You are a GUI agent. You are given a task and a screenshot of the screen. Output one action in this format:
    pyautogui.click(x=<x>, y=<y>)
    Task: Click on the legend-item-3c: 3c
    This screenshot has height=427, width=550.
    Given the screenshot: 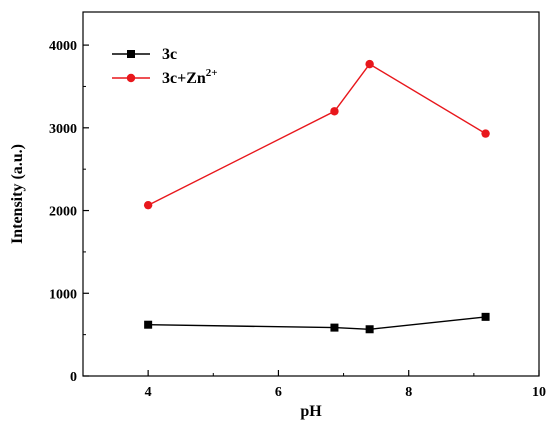 What is the action you would take?
    pyautogui.click(x=144, y=54)
    